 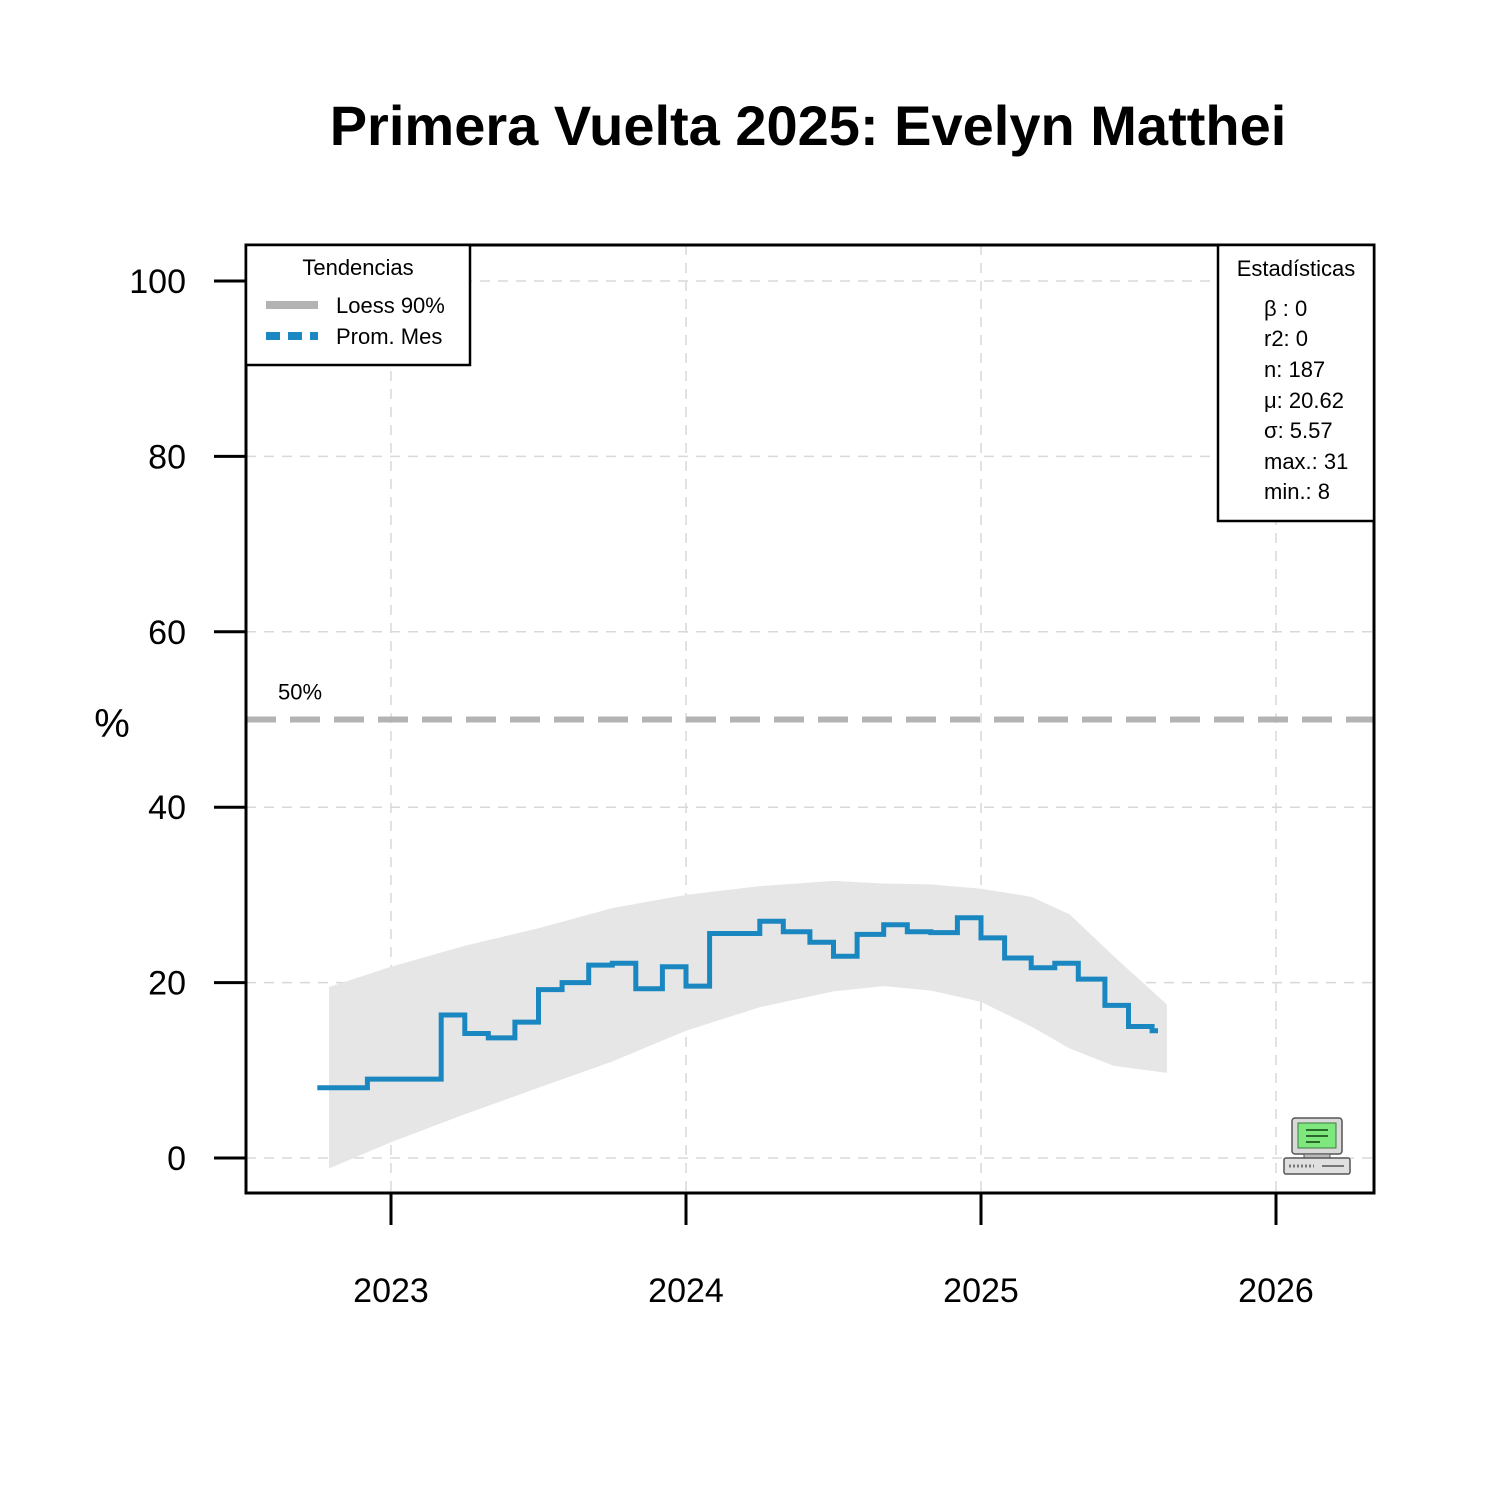 I want to click on x-tick-label: 2024, so click(x=686, y=1291).